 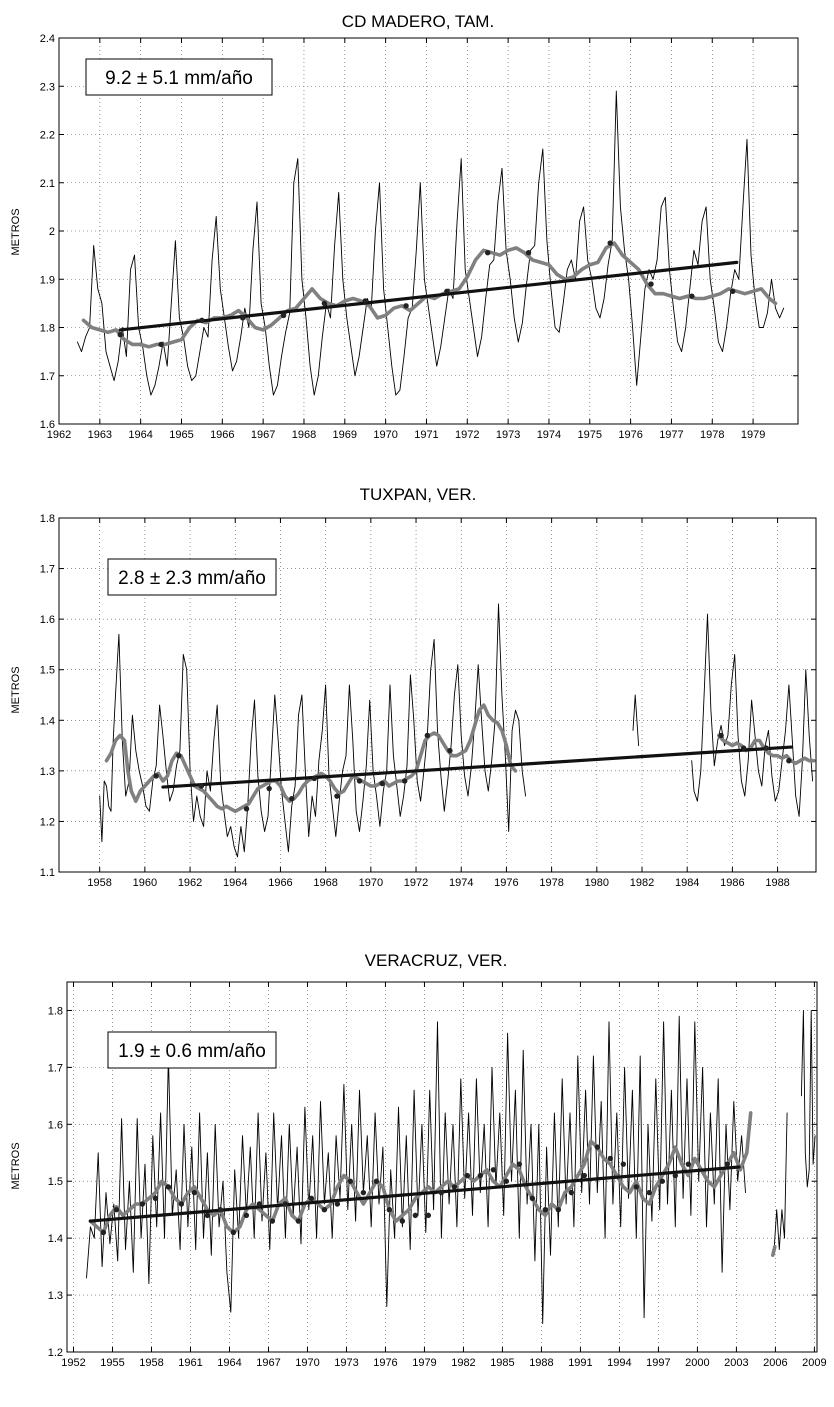 What do you see at coordinates (47, 873) in the screenshot?
I see `y-tick-label: 1.1` at bounding box center [47, 873].